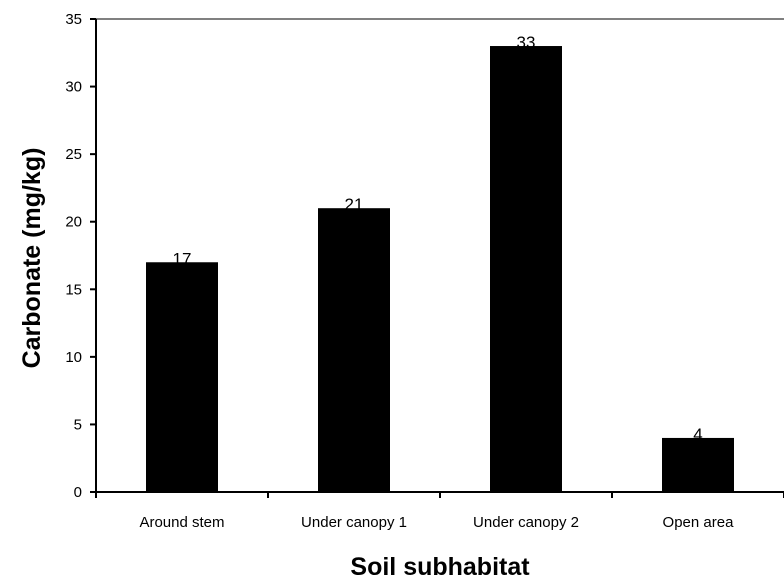 The width and height of the screenshot is (784, 582). What do you see at coordinates (78, 424) in the screenshot?
I see `y-tick-label: 5` at bounding box center [78, 424].